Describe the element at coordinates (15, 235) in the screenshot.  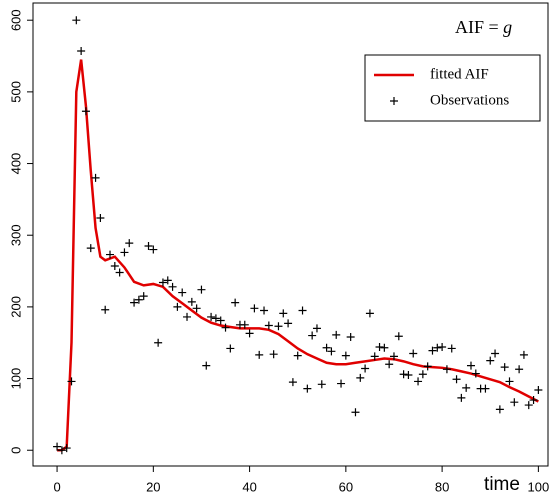
I see `y-tick-label: 300` at that location.